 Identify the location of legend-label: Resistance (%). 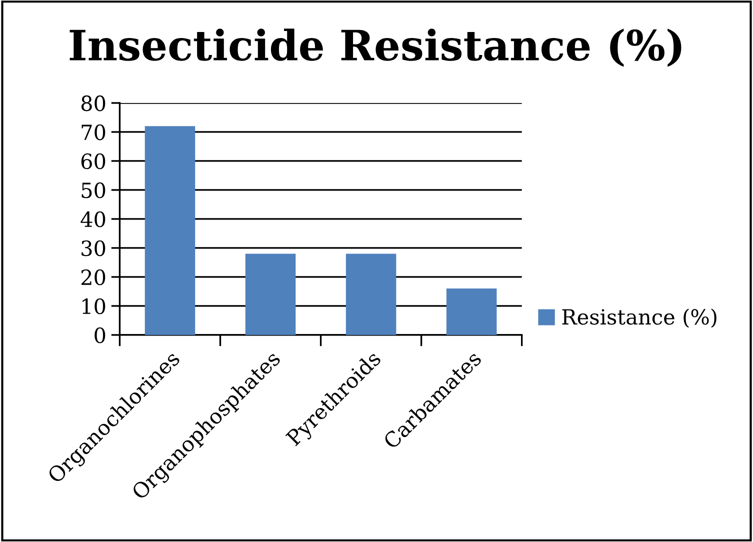
(639, 318).